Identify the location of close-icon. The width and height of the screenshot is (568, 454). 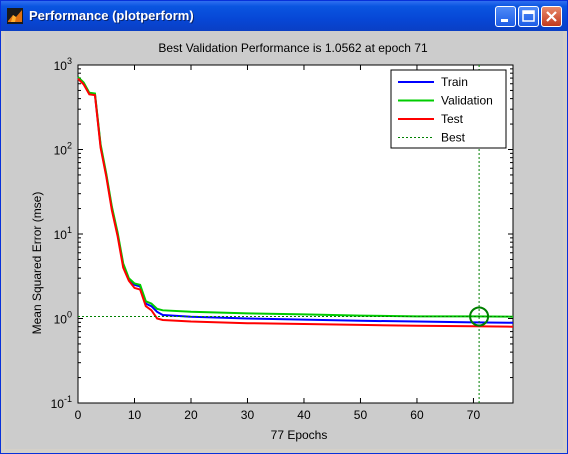
(551, 16).